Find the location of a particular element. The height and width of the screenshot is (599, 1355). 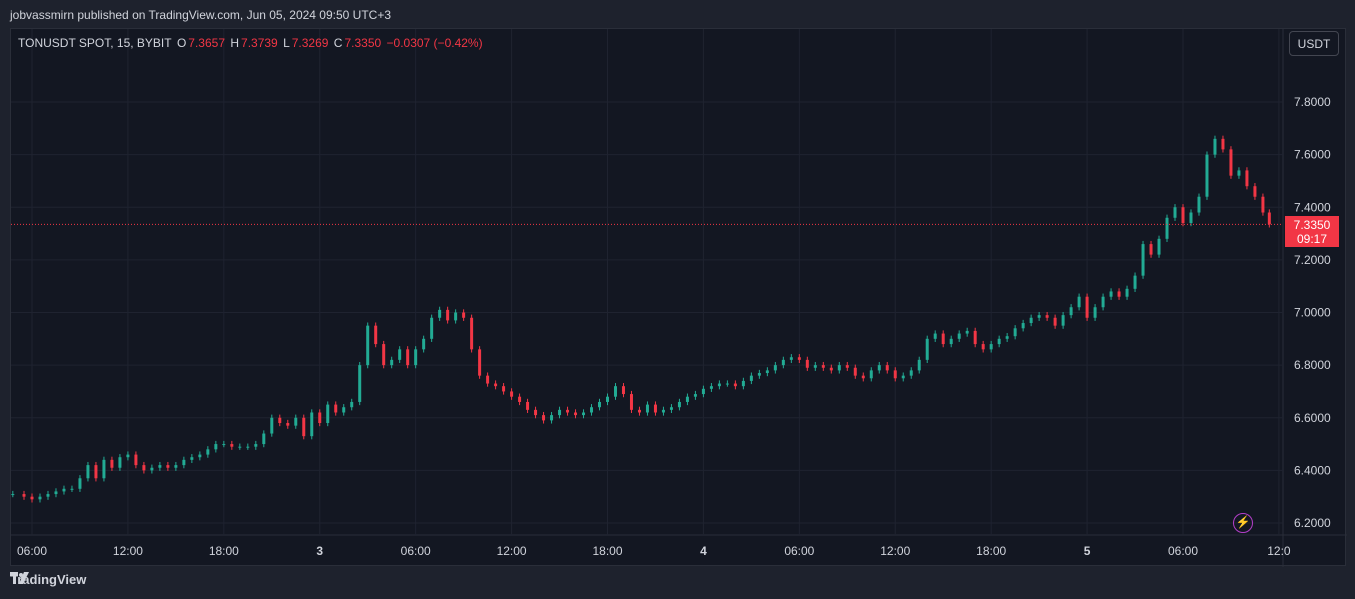

lightning-icon: ⚡ is located at coordinates (1243, 523).